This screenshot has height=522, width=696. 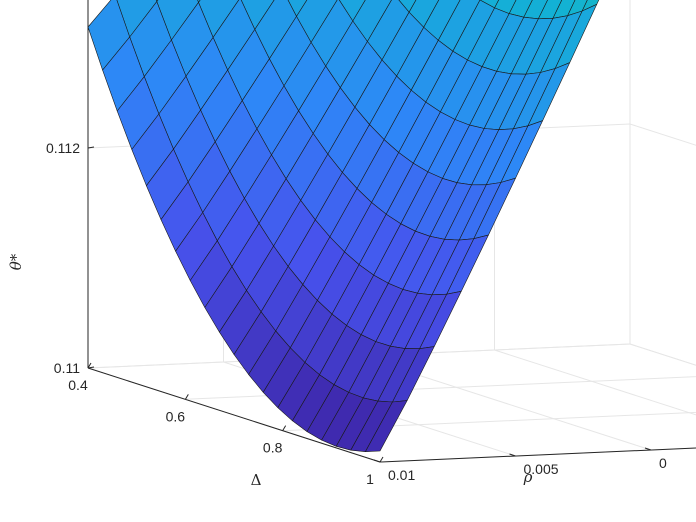 What do you see at coordinates (370, 479) in the screenshot?
I see `x-tick-label: 1` at bounding box center [370, 479].